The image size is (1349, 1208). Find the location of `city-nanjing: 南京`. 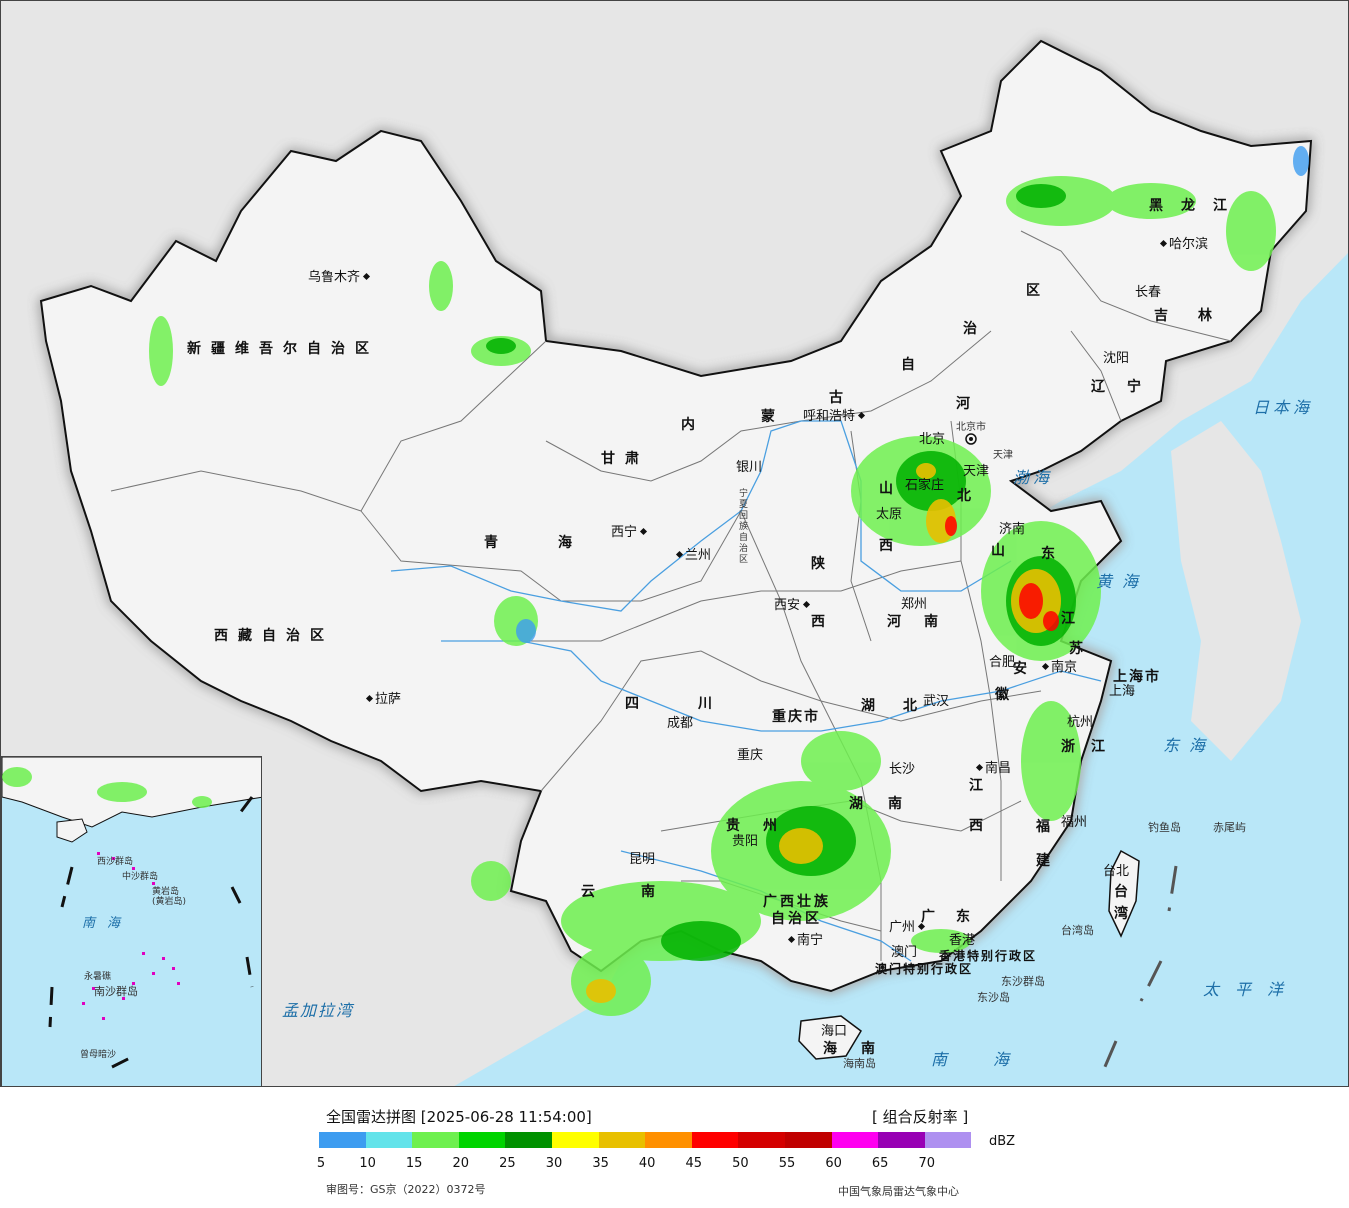

city-nanjing: 南京 is located at coordinates (1059, 668).